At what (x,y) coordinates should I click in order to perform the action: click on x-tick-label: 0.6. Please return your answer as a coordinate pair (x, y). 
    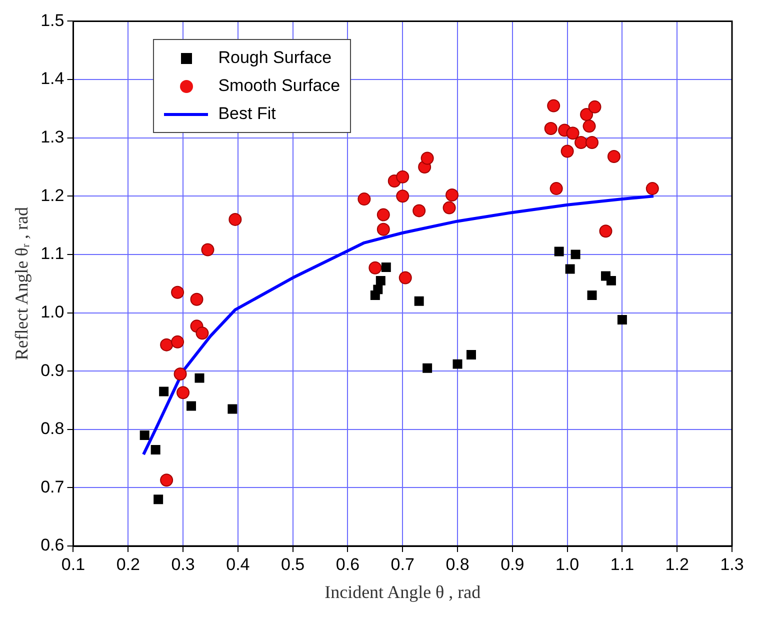
    Looking at the image, I should click on (348, 564).